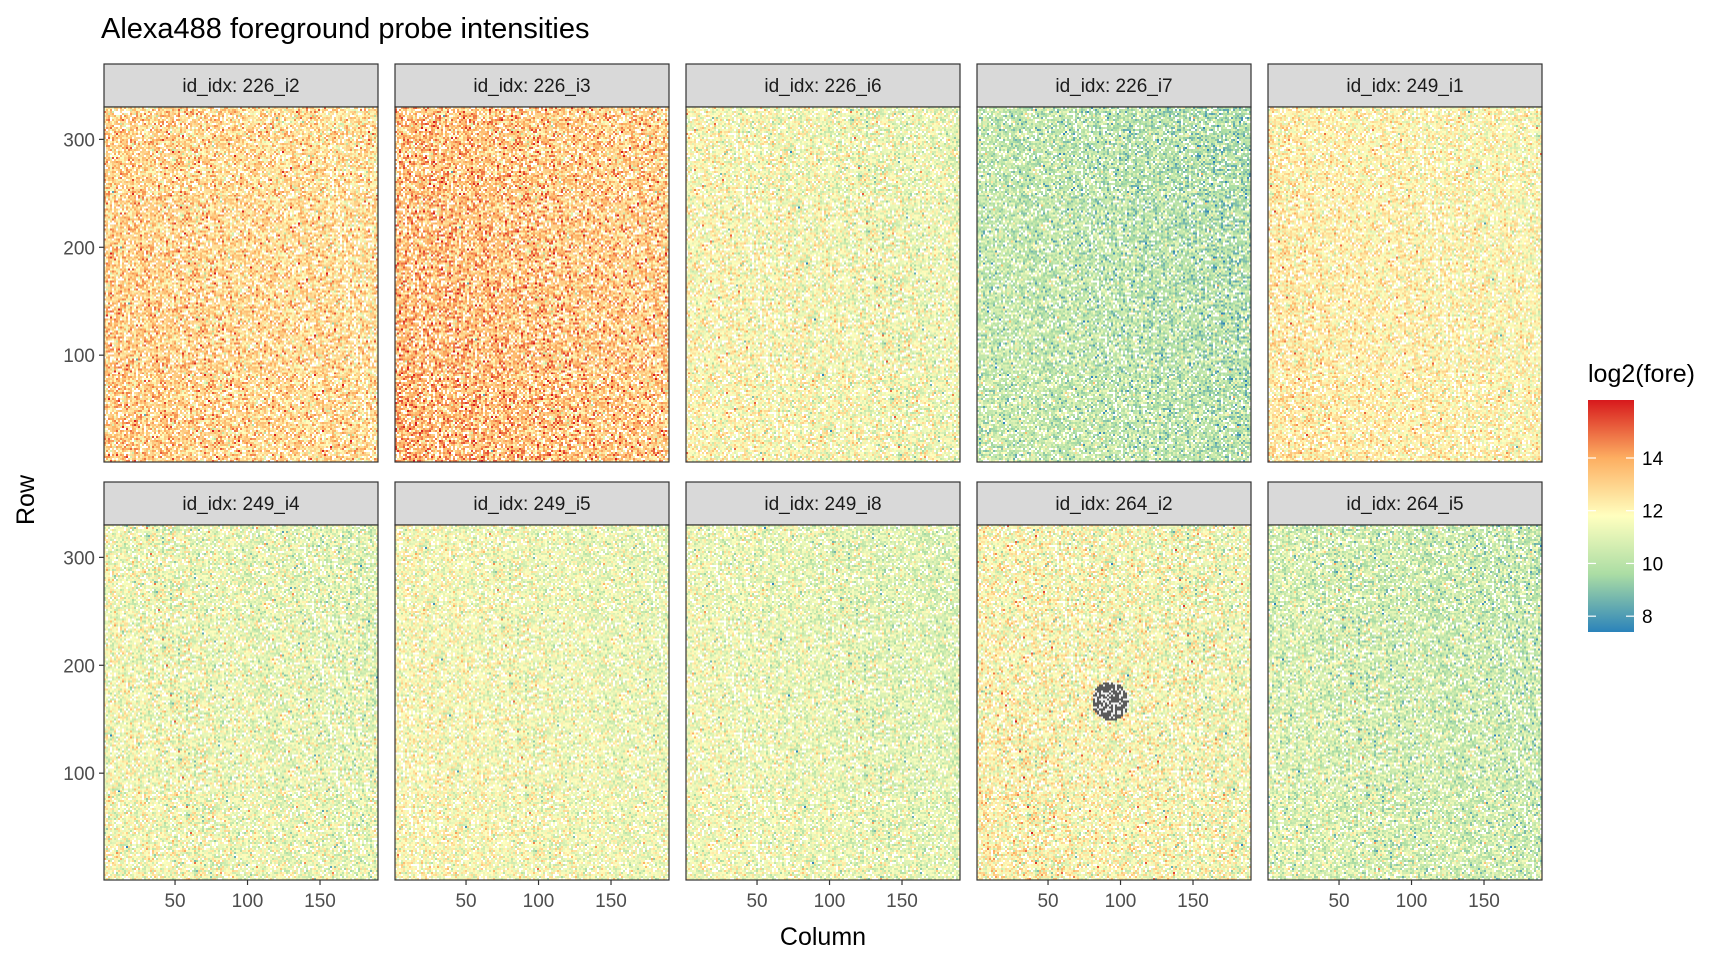 The height and width of the screenshot is (960, 1728). I want to click on facet-panel-249_i1: id_idx: 249_i1, so click(1405, 263).